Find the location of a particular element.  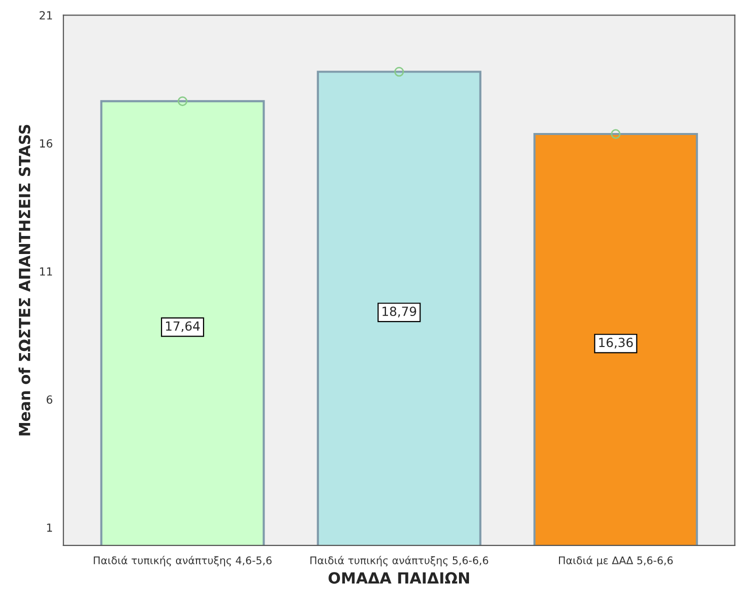

x-tick-label: Παιδιά με ΔΑΔ 5,6-6,6 is located at coordinates (615, 561).